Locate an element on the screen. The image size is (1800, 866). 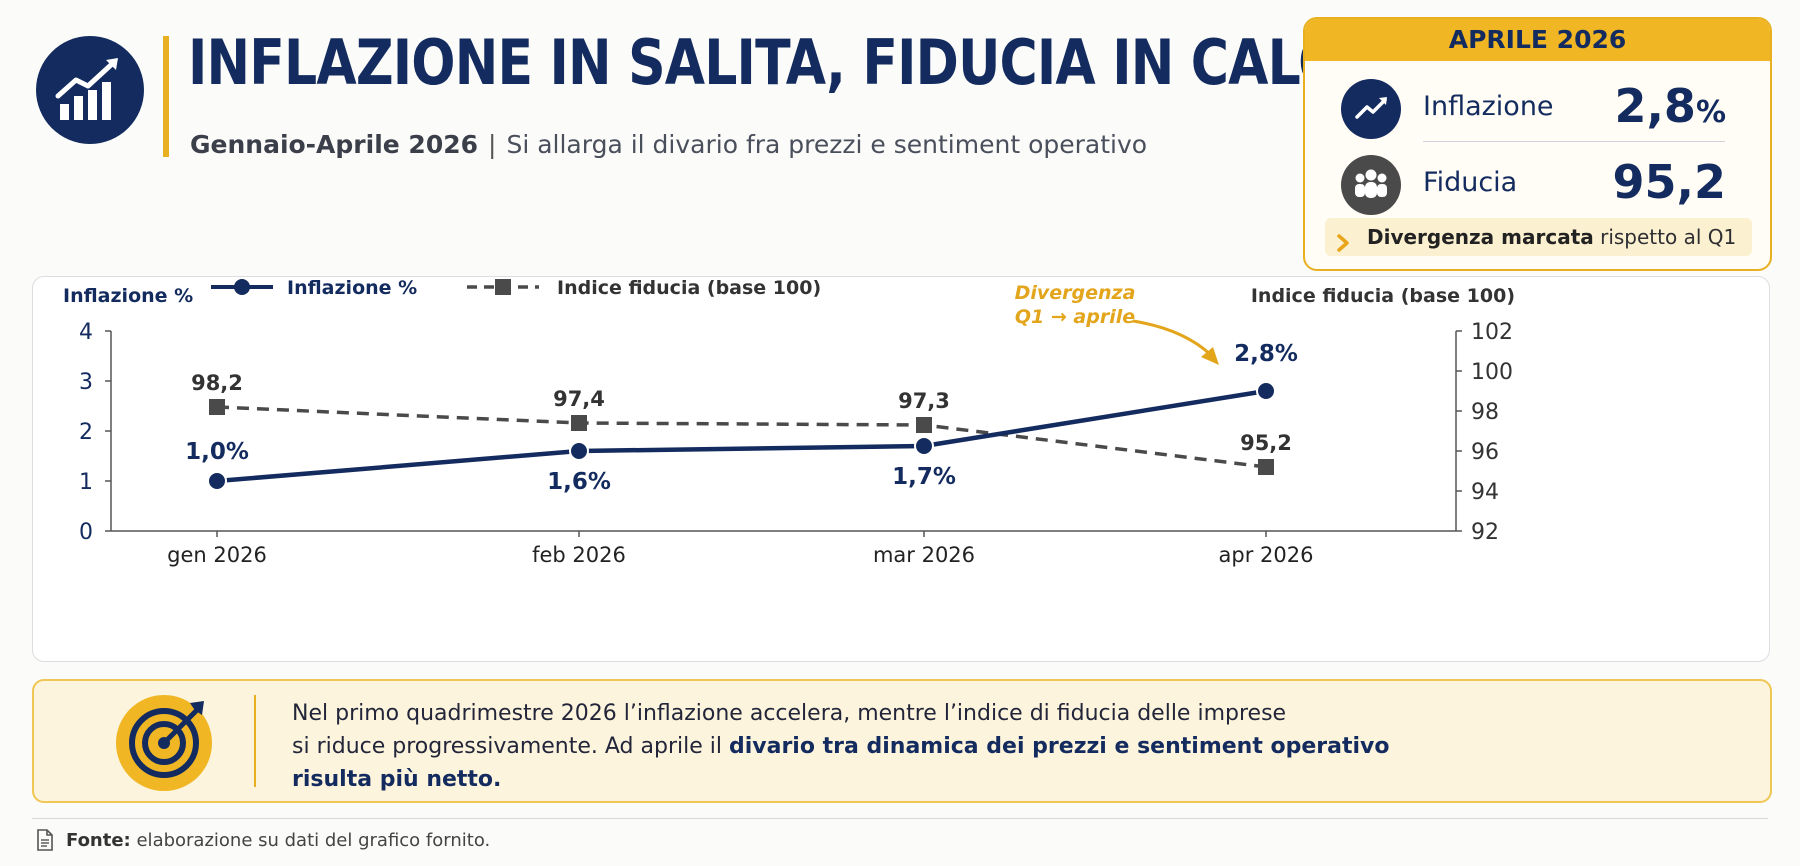
kpi-inflation-value: 2,8% is located at coordinates (1670, 106).